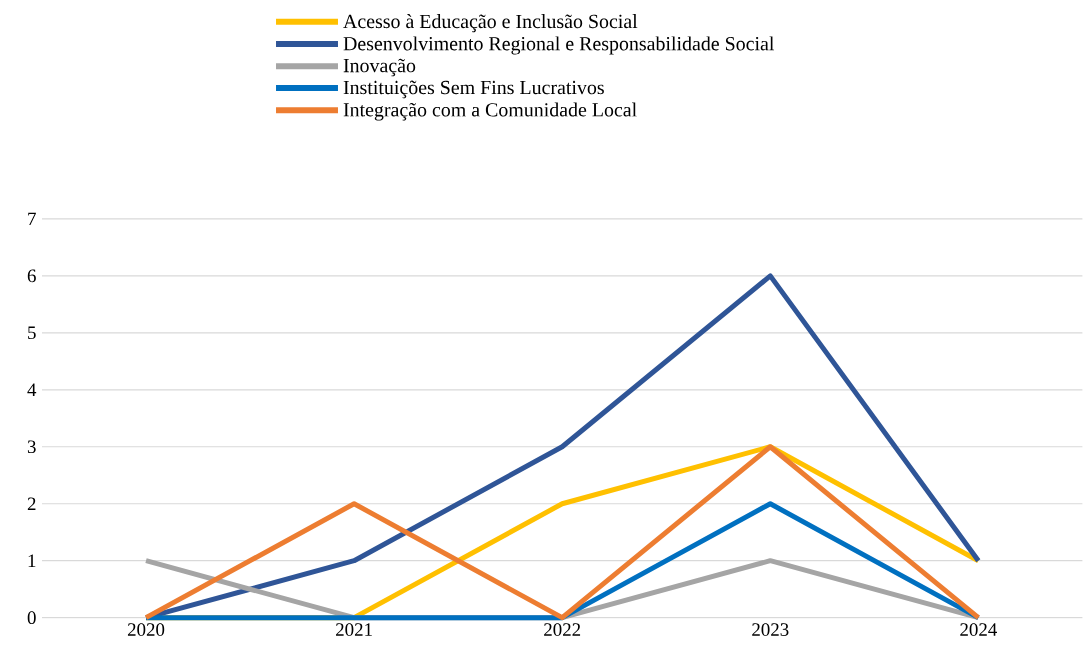 The width and height of the screenshot is (1083, 657). What do you see at coordinates (490, 23) in the screenshot?
I see `legend-label: Acesso à Educação e Inclusão Social` at bounding box center [490, 23].